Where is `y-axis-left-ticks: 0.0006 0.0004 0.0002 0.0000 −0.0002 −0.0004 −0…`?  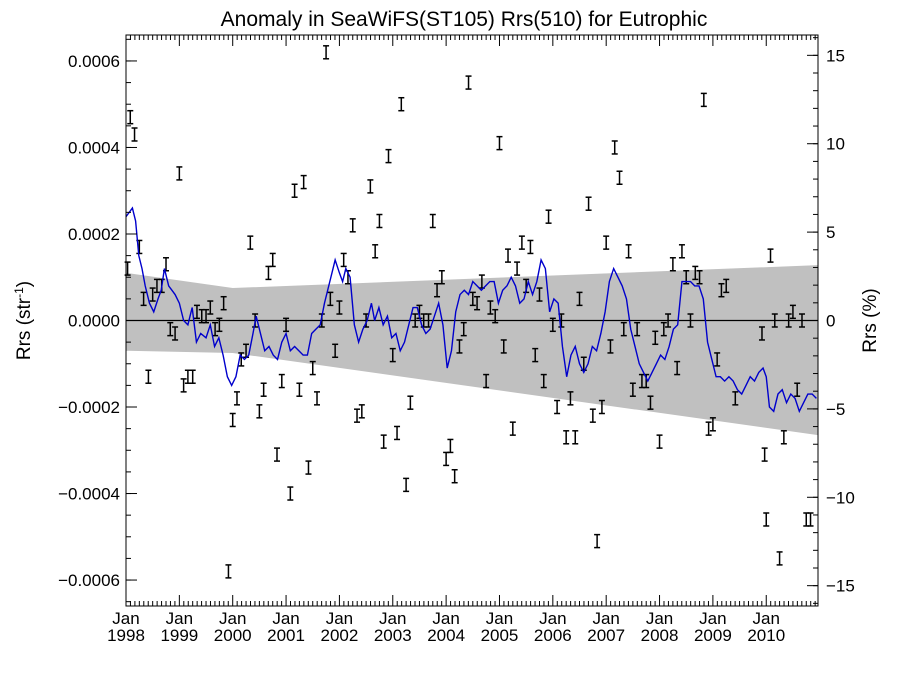
y-axis-left-ticks: 0.0006 0.0004 0.0002 0.0000 −0.0002 −0.0004 −0… is located at coordinates (97, 320).